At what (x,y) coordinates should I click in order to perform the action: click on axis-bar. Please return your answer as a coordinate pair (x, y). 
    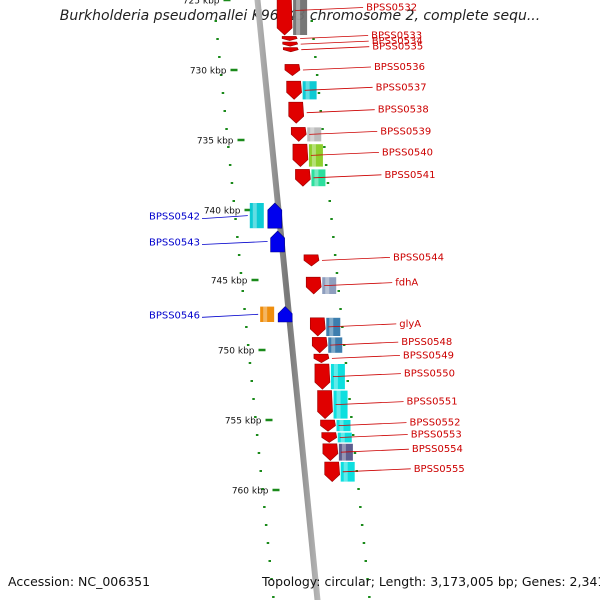
    Looking at the image, I should click on (287, 300).